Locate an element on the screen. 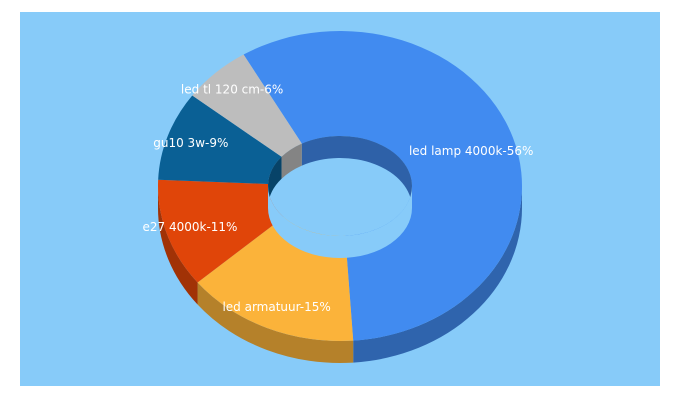  donut-hole-opening is located at coordinates (340, 222).